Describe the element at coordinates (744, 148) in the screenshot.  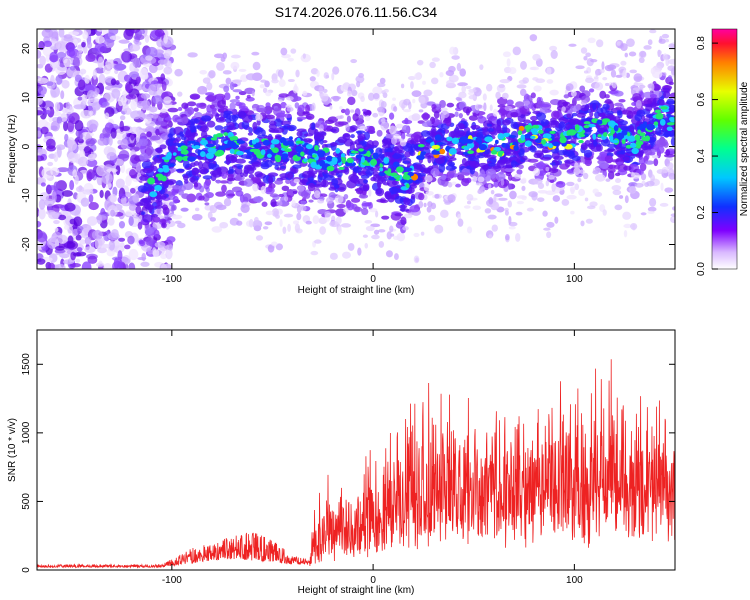
I see `colorbar-label: Normalized spectral amplitude` at that location.